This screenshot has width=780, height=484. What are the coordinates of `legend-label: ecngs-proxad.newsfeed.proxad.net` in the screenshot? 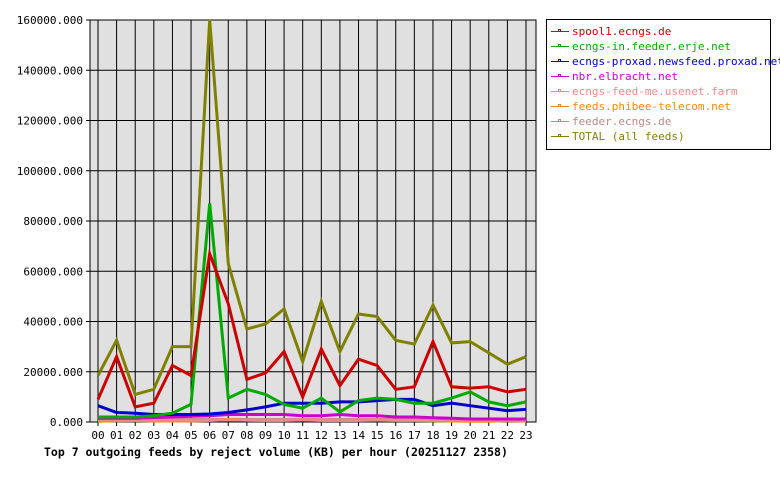 It's located at (676, 61).